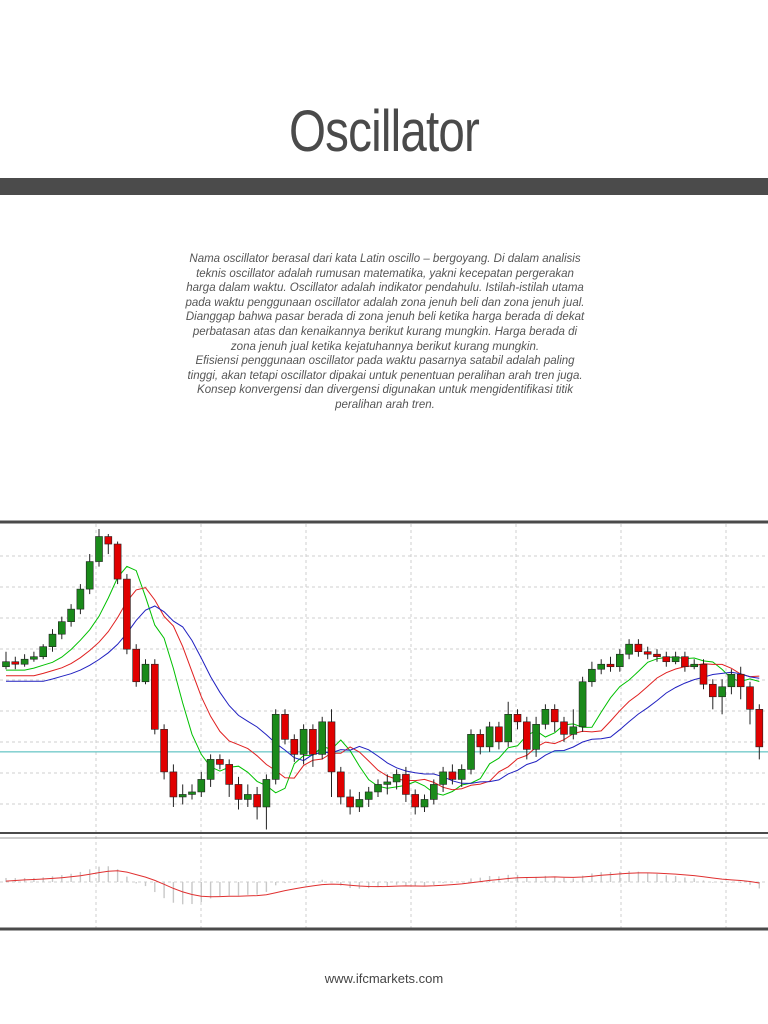 Image resolution: width=768 pixels, height=1024 pixels. Describe the element at coordinates (384, 186) in the screenshot. I see `title-divider` at that location.